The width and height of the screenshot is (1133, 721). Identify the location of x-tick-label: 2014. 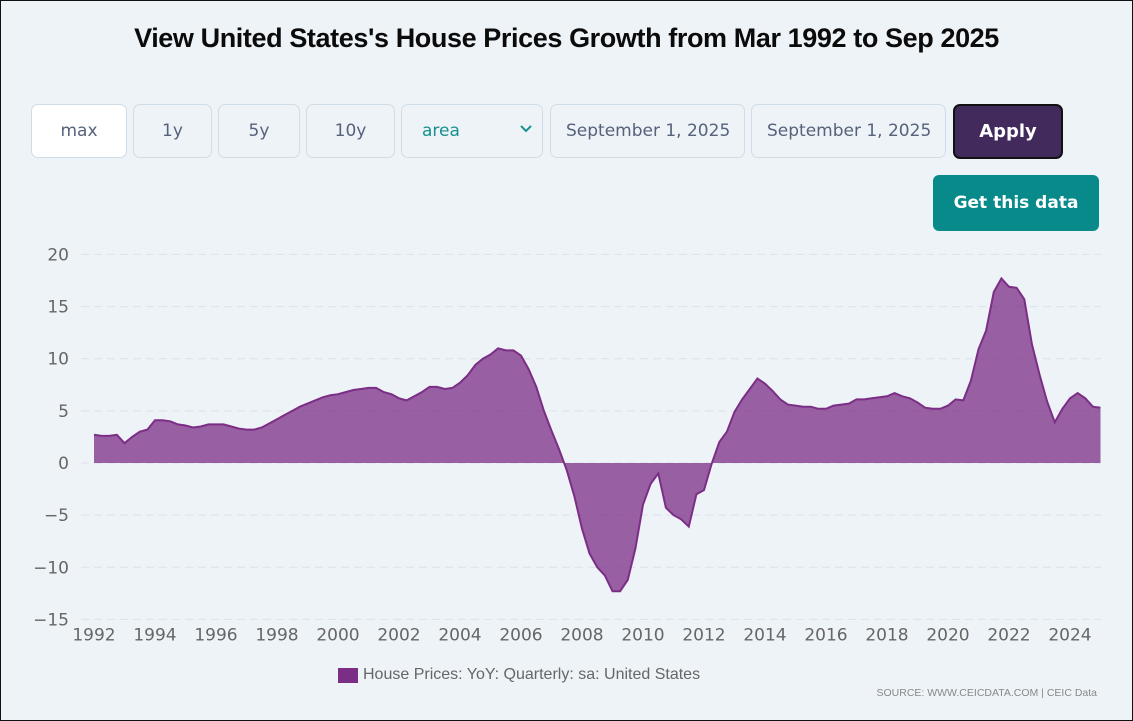
(764, 635).